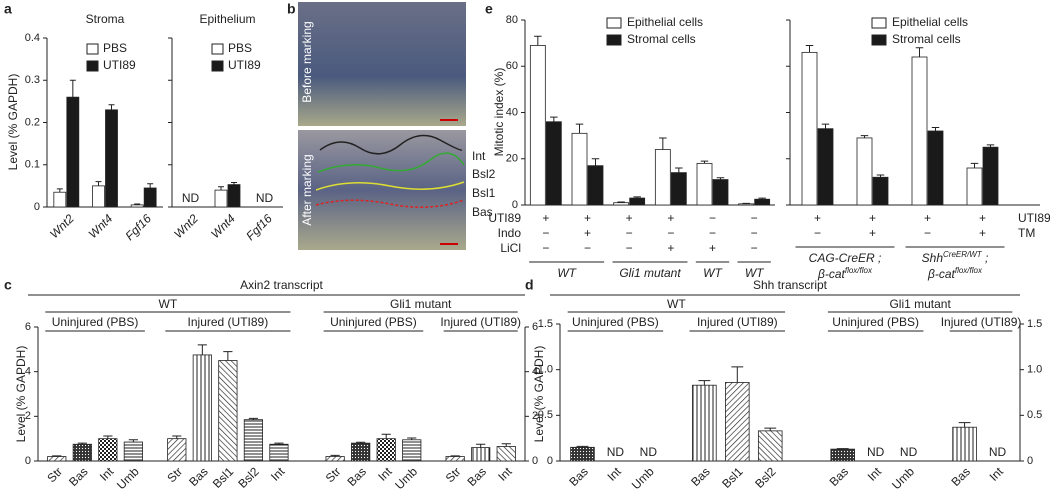  What do you see at coordinates (391, 144) in the screenshot?
I see `contour` at bounding box center [391, 144].